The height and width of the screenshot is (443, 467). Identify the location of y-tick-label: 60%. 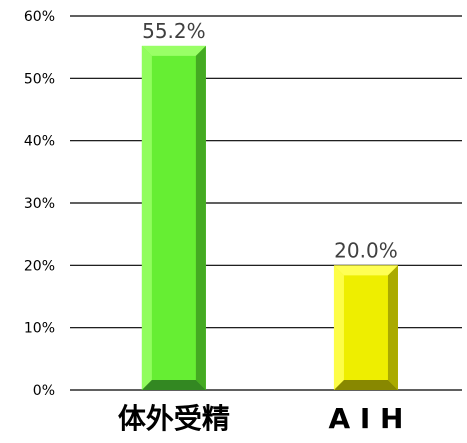
(39, 17).